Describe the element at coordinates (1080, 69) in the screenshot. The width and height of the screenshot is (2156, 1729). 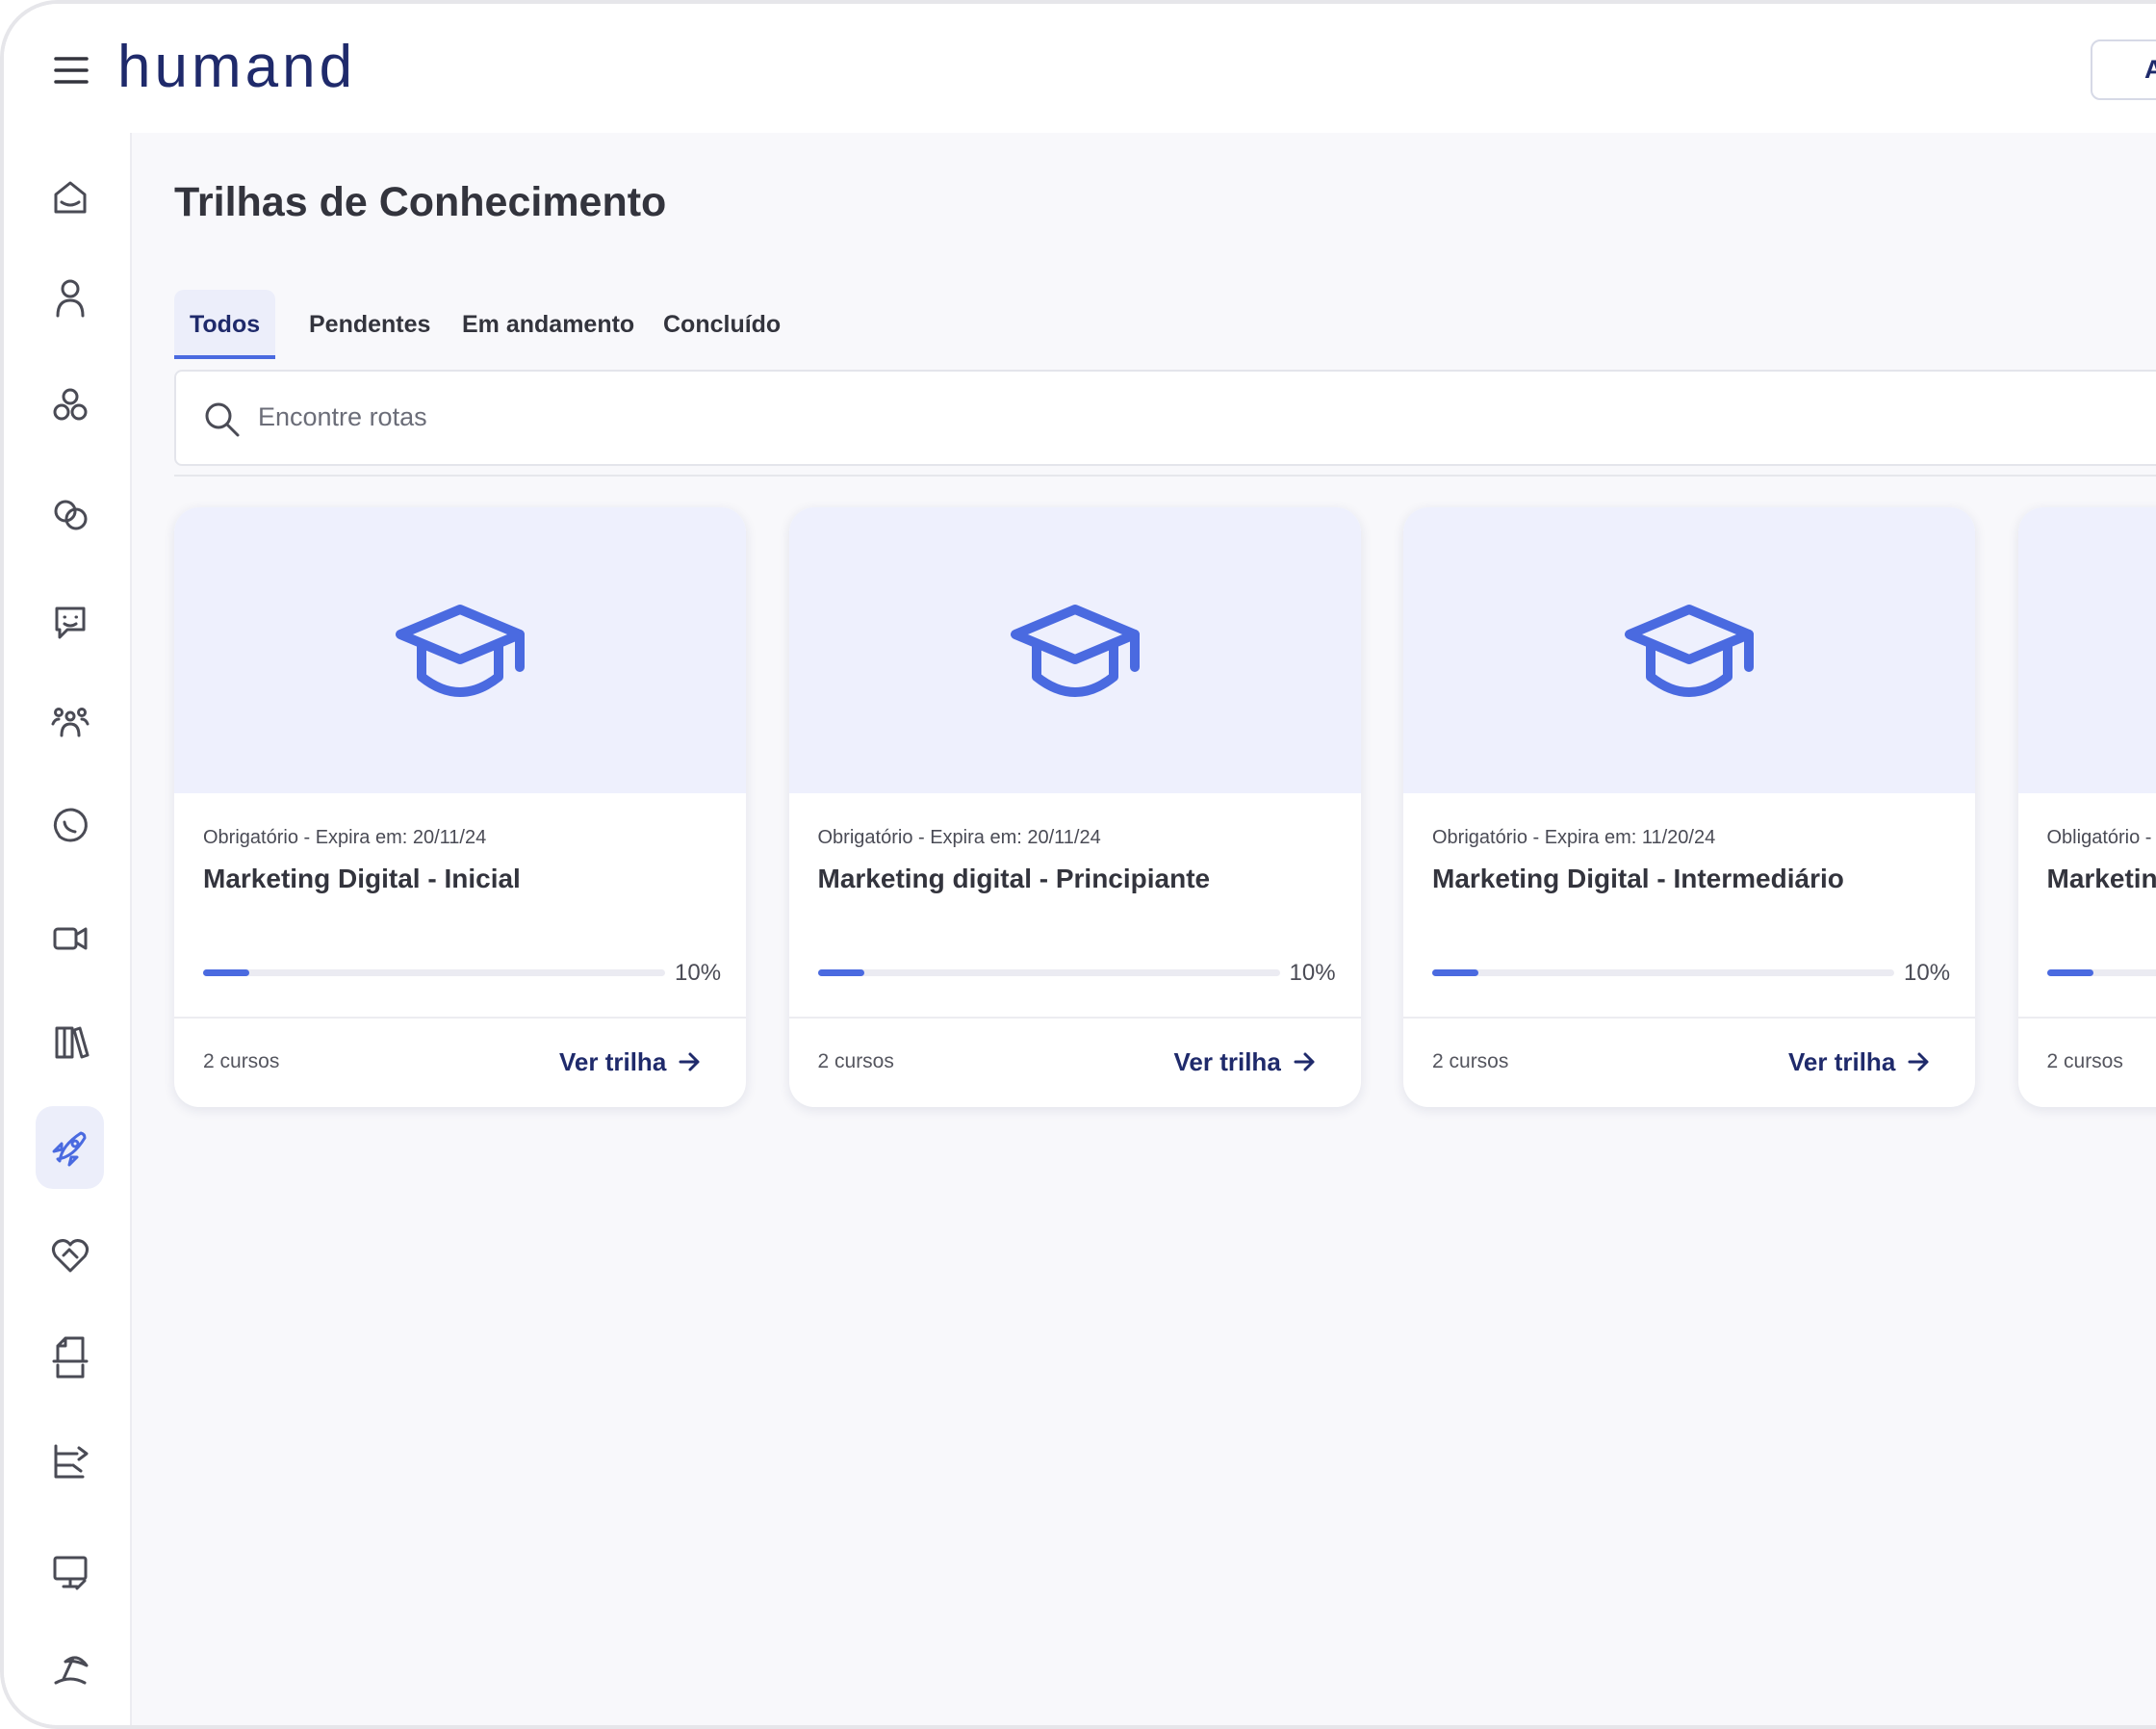
I see `header: humand A` at that location.